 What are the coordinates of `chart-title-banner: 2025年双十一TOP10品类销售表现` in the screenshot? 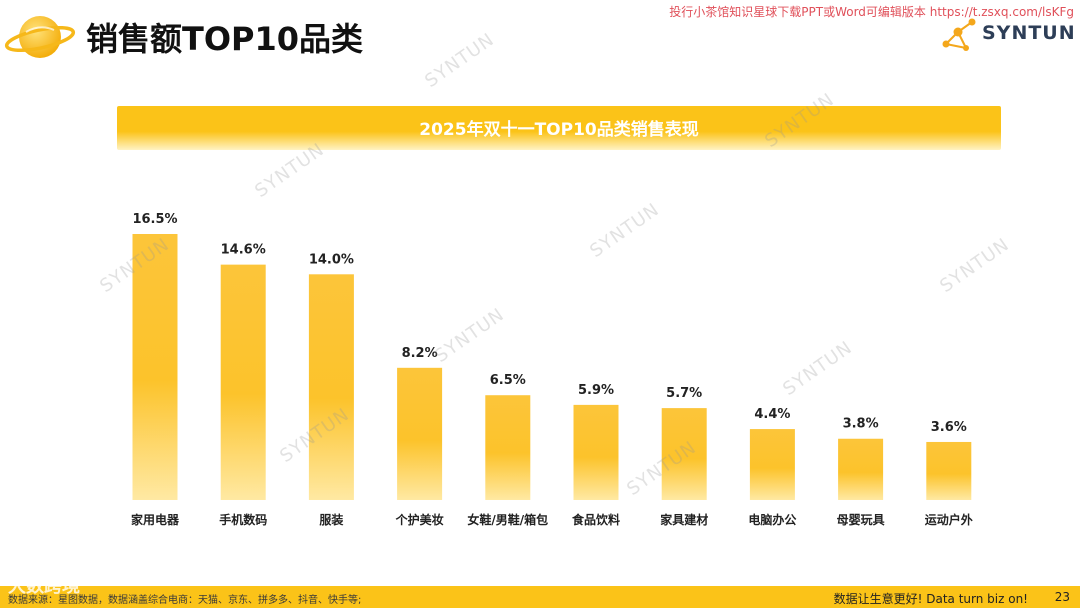 It's located at (559, 128).